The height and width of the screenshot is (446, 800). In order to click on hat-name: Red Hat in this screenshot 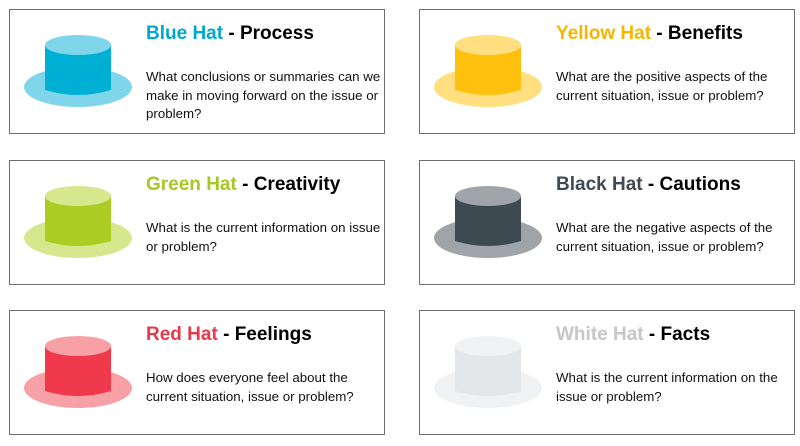, I will do `click(182, 334)`.